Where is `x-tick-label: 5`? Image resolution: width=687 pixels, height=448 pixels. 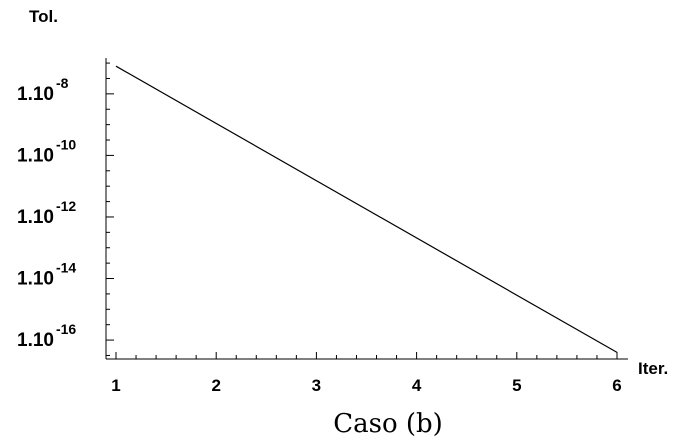 x-tick-label: 5 is located at coordinates (516, 385).